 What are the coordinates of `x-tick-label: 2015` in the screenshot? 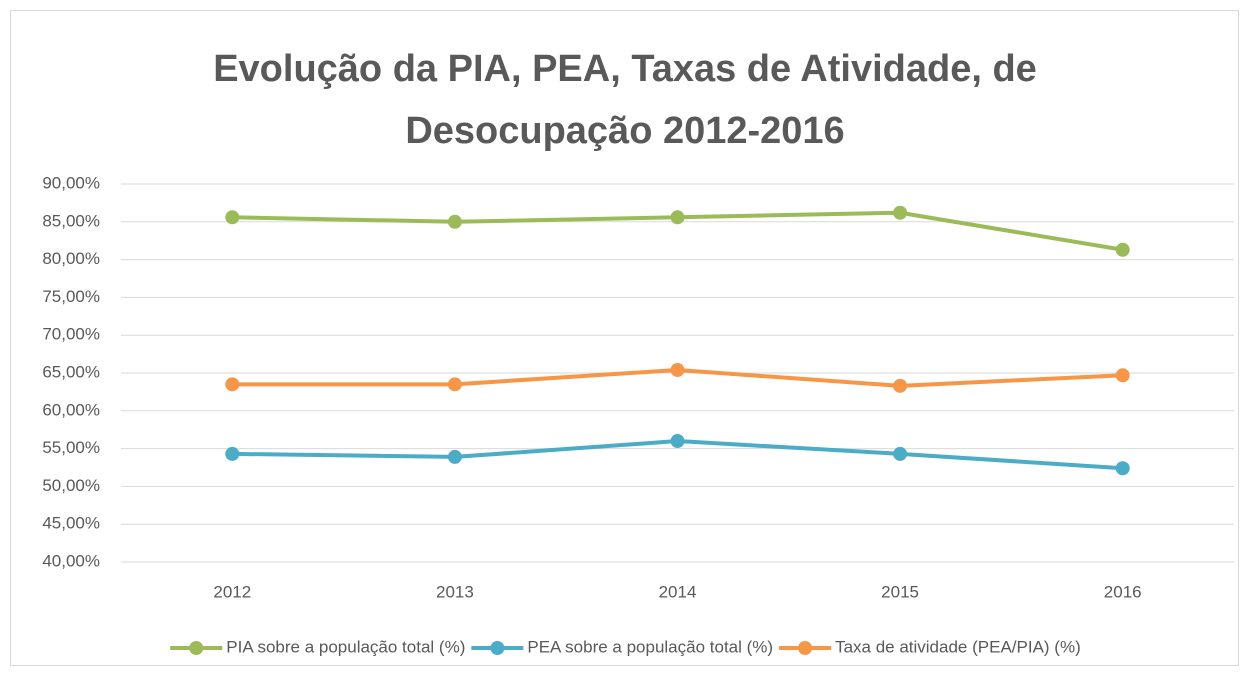 It's located at (900, 591).